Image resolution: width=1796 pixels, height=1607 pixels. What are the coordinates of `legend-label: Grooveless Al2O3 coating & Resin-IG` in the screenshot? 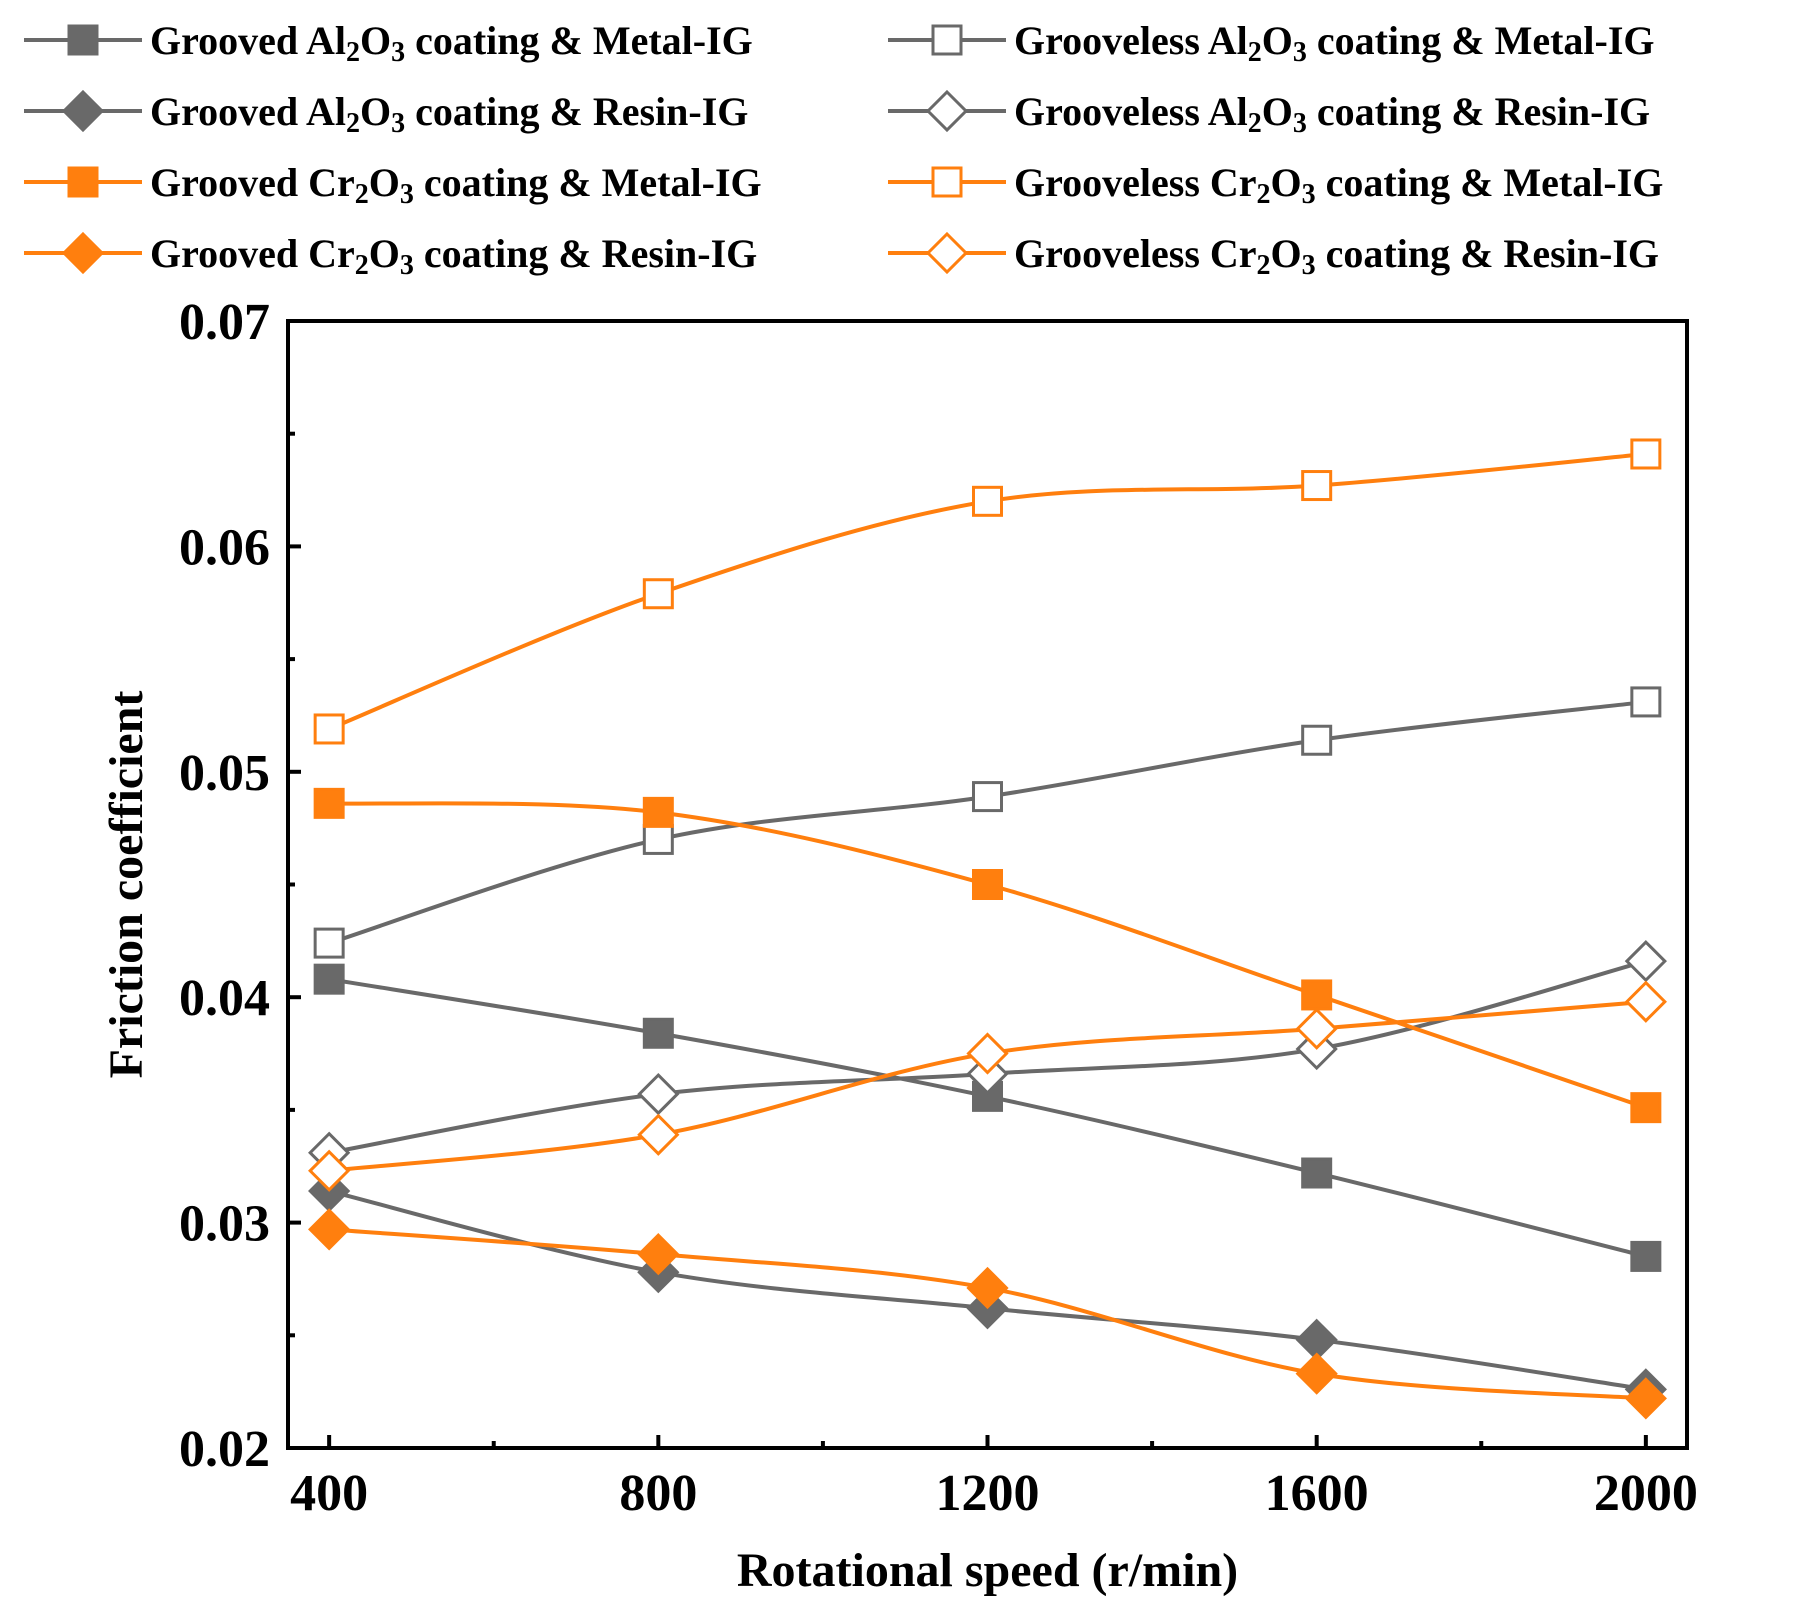 It's located at (1332, 114).